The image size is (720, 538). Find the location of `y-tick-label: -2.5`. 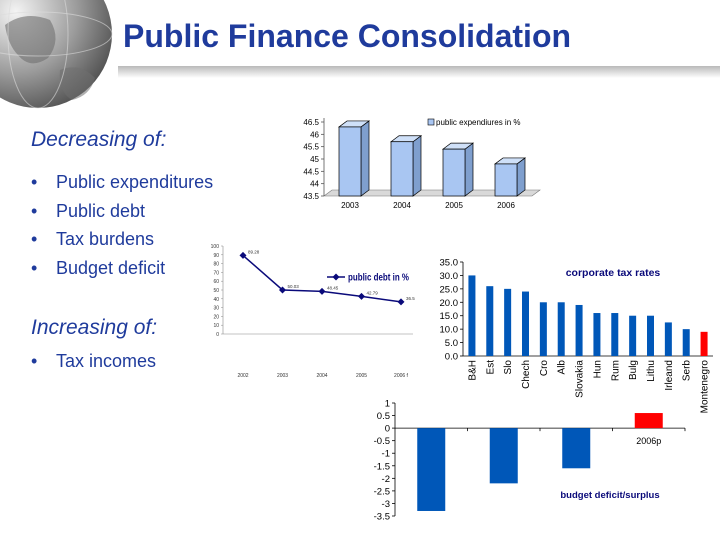

y-tick-label: -2.5 is located at coordinates (382, 491).